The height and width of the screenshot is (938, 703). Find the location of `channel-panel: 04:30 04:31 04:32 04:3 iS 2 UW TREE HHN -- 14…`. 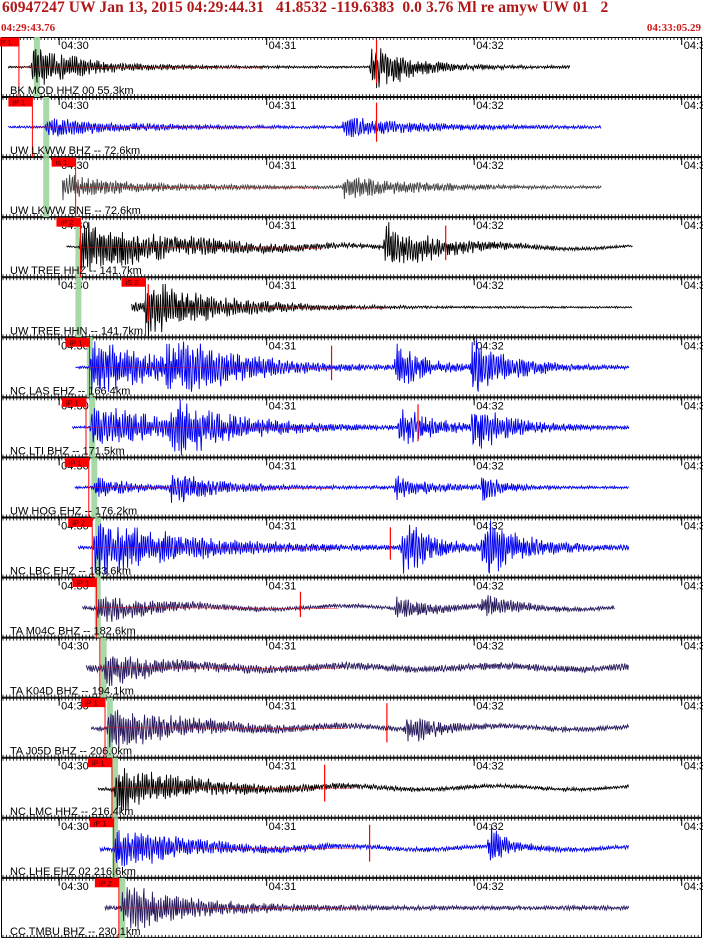

channel-panel: 04:30 04:31 04:32 04:3 iS 2 UW TREE HHN -- 14… is located at coordinates (352, 307).